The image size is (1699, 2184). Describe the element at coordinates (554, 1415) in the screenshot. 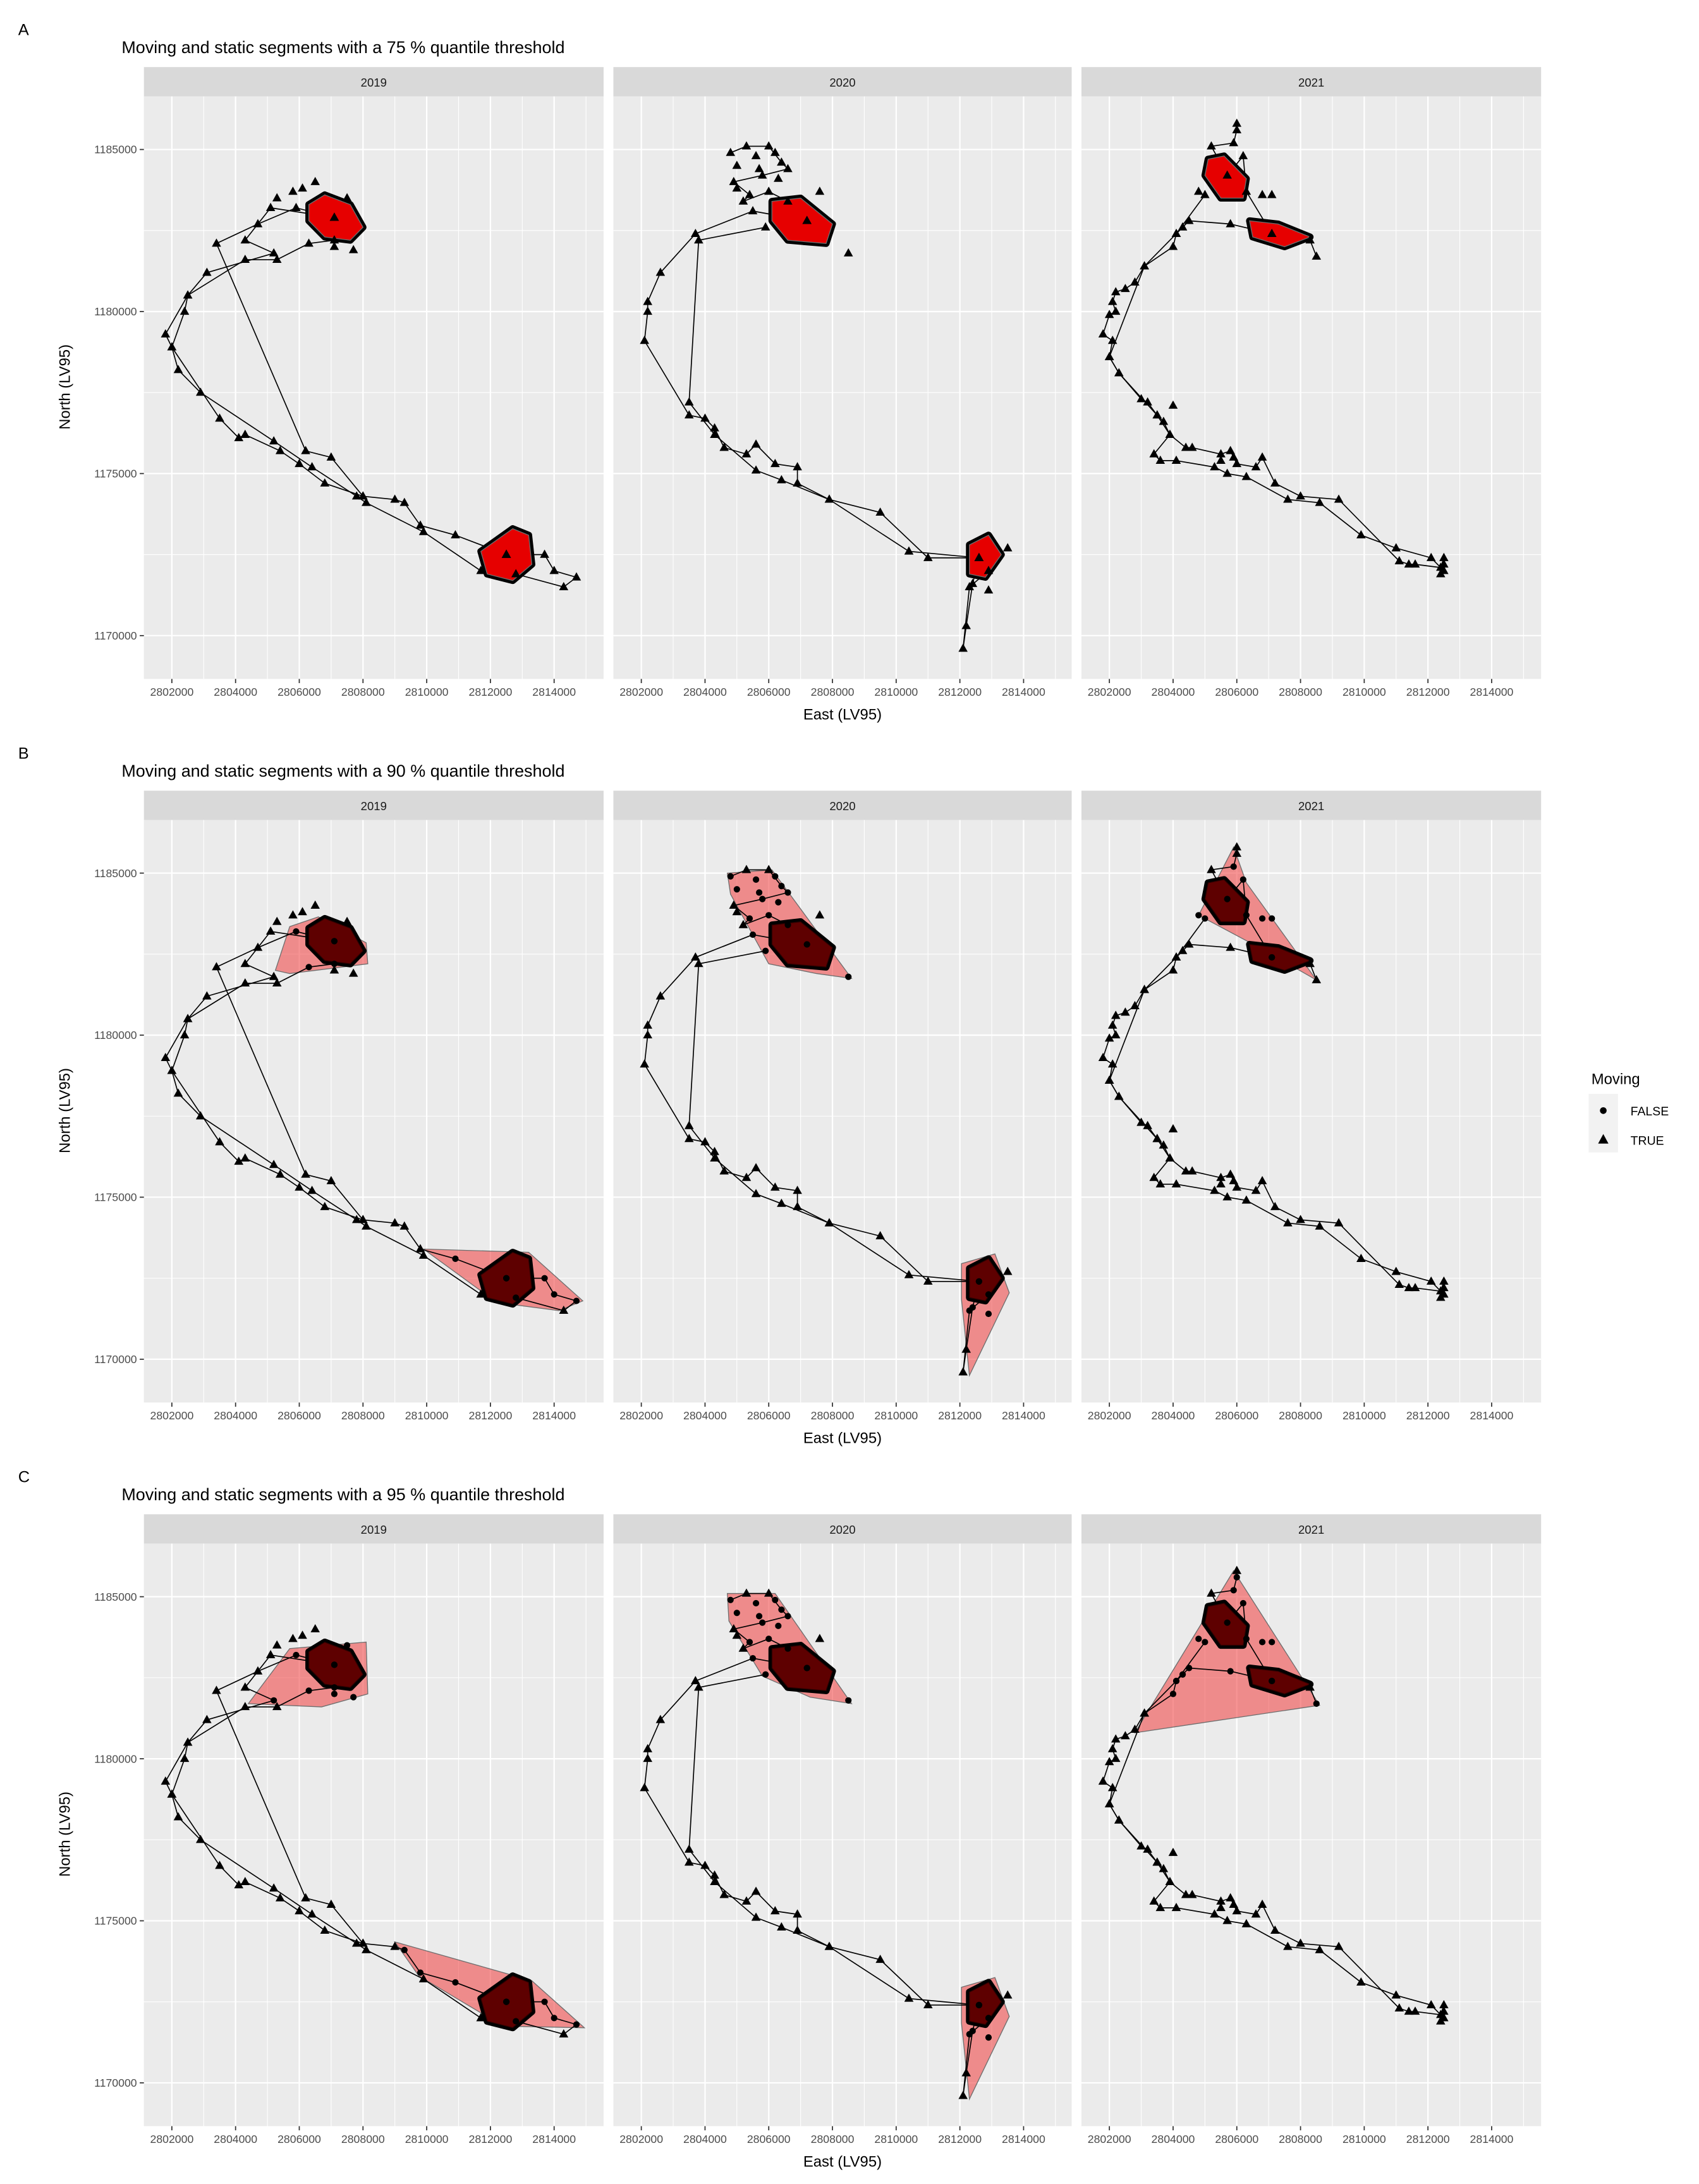

I see `x-tick-label: 2814000` at that location.